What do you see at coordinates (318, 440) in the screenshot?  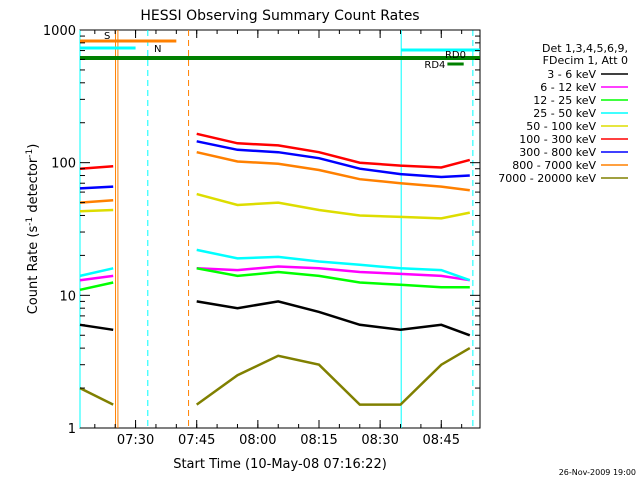 I see `x-tick-label: 08:15` at bounding box center [318, 440].